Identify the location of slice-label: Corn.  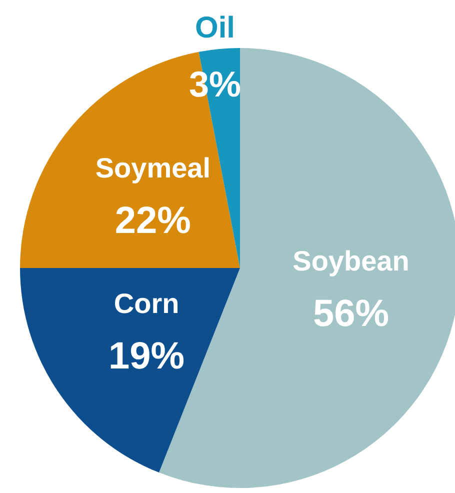
(147, 304).